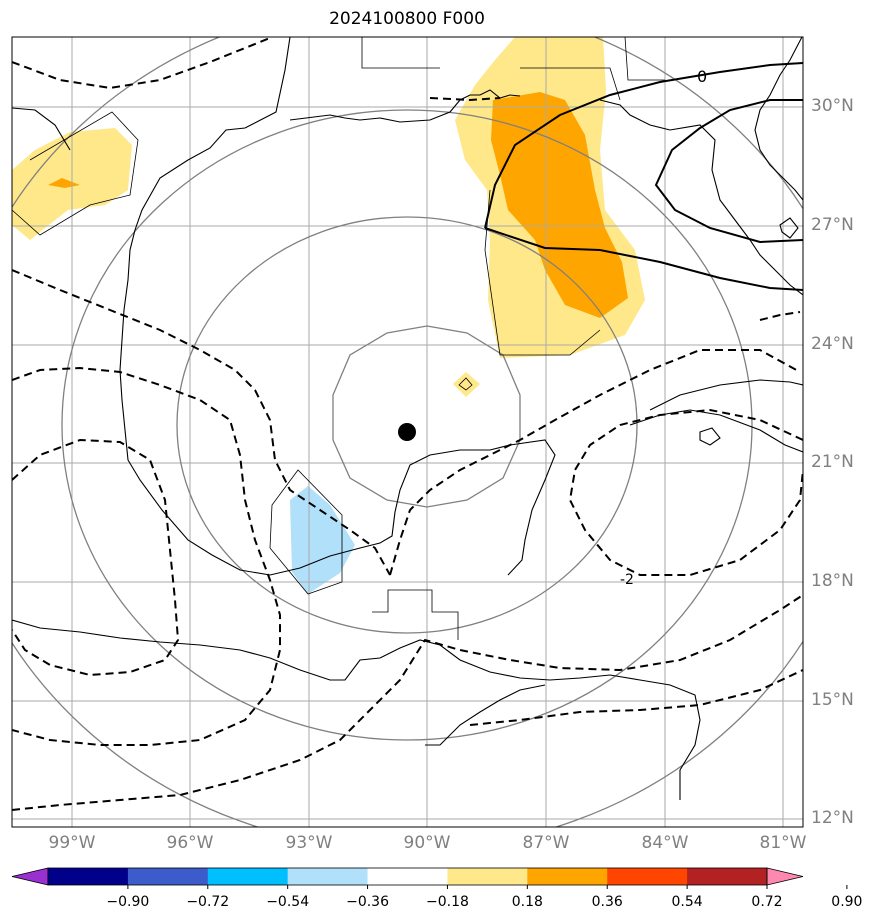 The height and width of the screenshot is (924, 873). Describe the element at coordinates (607, 902) in the screenshot. I see `colorbar-tick-label: 0.36` at that location.